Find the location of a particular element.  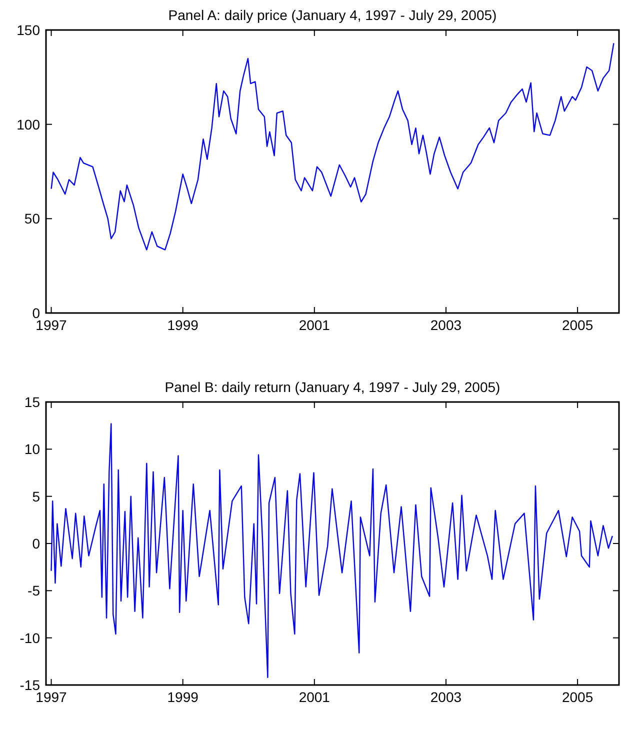

chart-title: Panel A: daily price (January 4, 1997 - July 29, 2005) is located at coordinates (332, 15).